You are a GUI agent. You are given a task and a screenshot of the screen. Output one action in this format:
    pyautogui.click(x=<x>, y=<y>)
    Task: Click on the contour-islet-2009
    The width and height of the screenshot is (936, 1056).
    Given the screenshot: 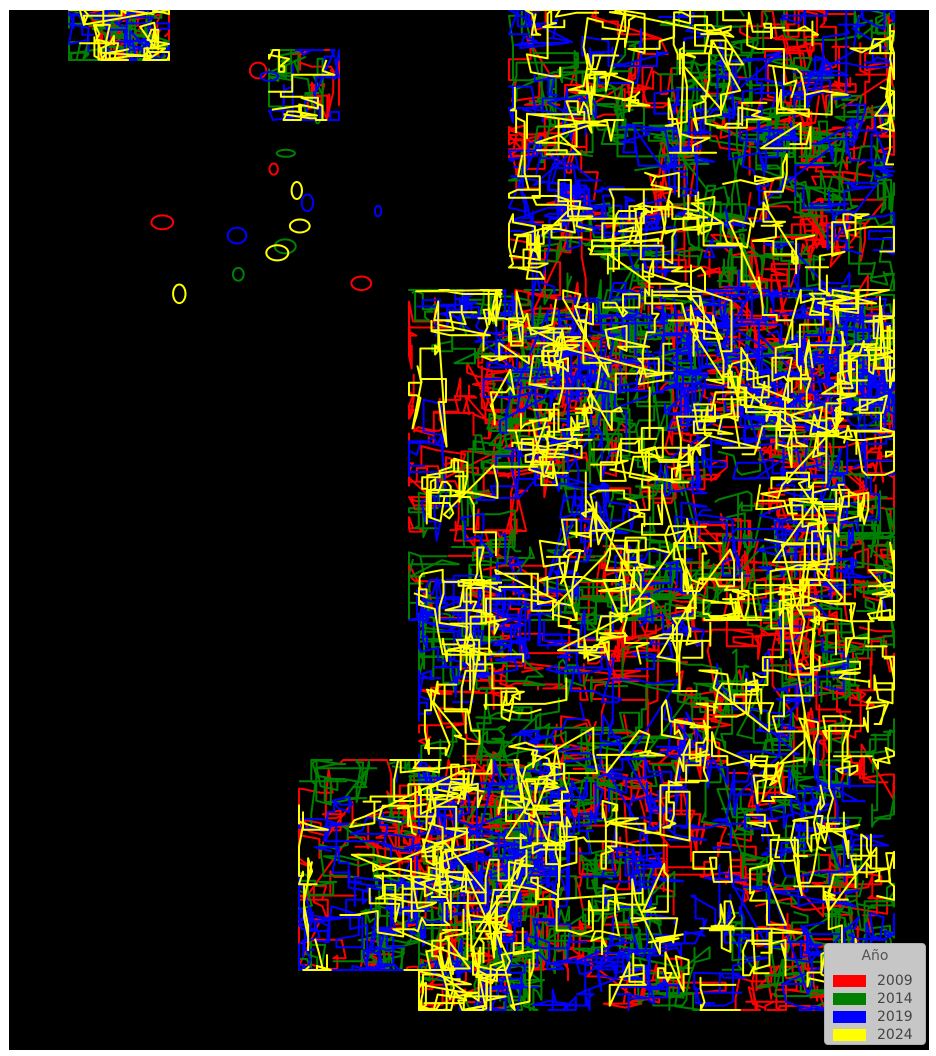 What is the action you would take?
    pyautogui.click(x=258, y=70)
    